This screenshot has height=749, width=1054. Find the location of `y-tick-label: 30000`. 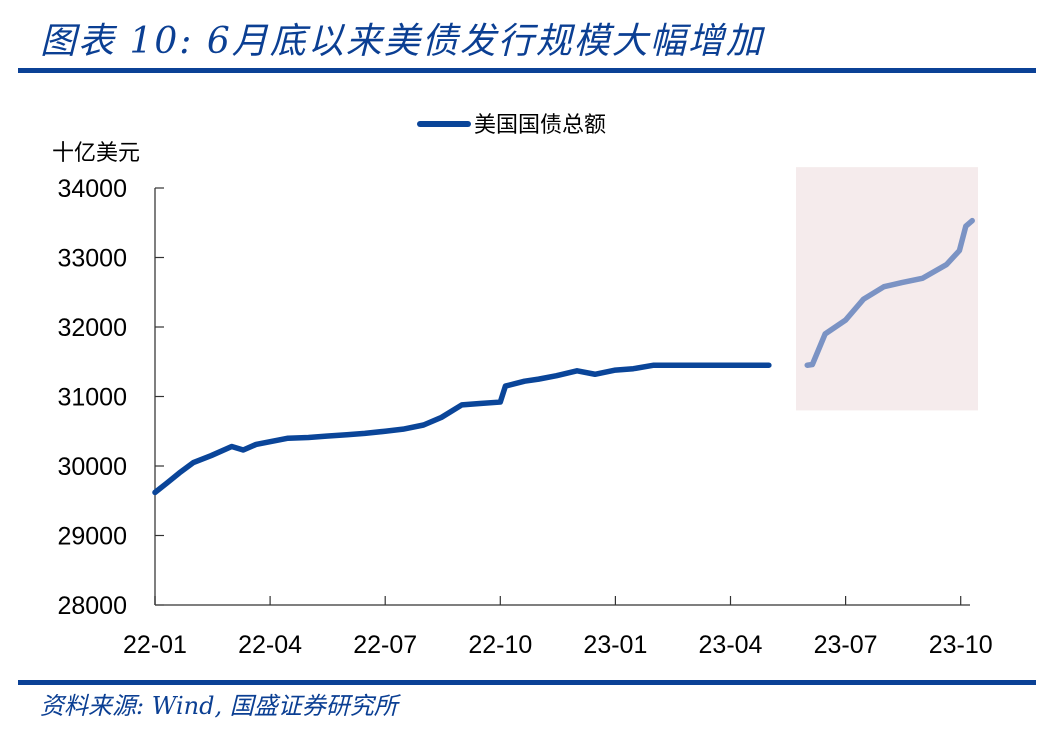

y-tick-label: 30000 is located at coordinates (92, 467).